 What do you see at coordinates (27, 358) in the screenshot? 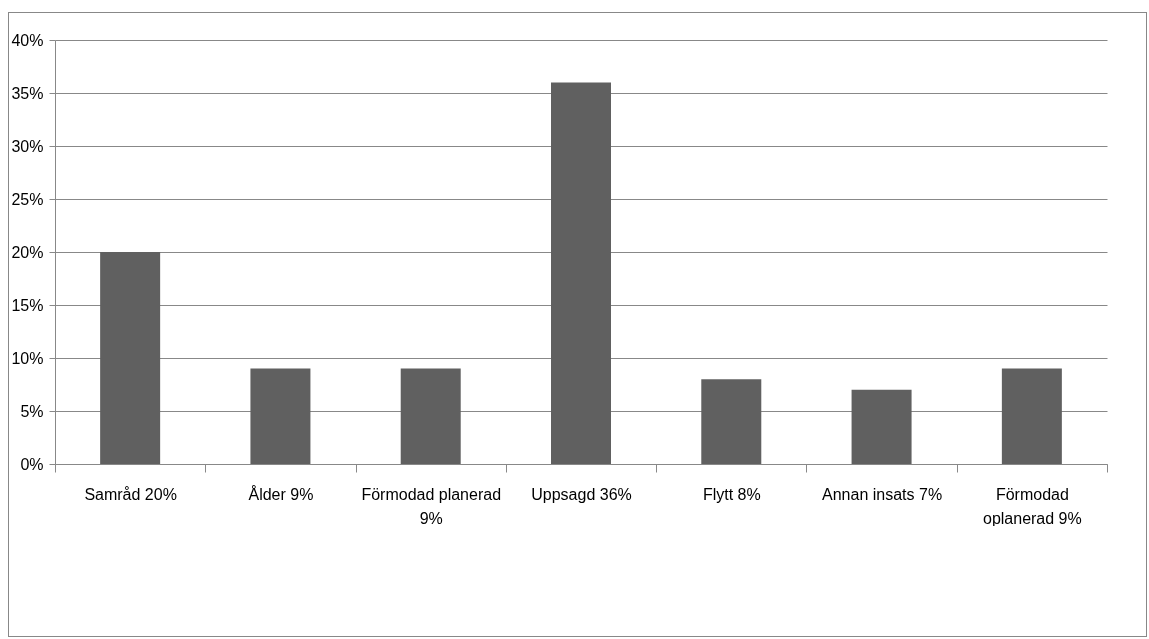
I see `y-tick-label: 10%` at bounding box center [27, 358].